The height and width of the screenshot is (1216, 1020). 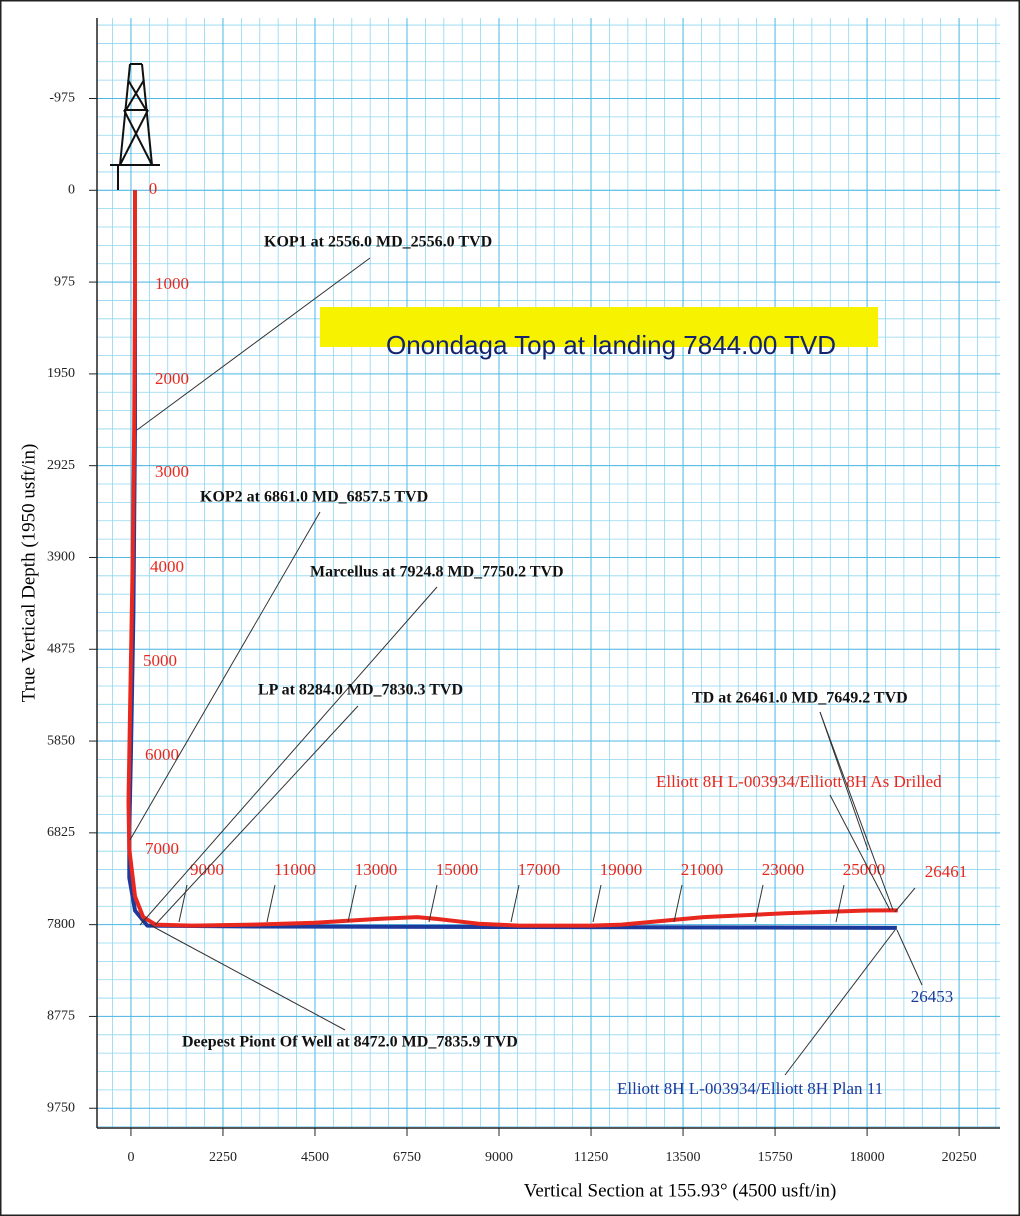 I want to click on y-tick-label: 8775, so click(x=61, y=1016).